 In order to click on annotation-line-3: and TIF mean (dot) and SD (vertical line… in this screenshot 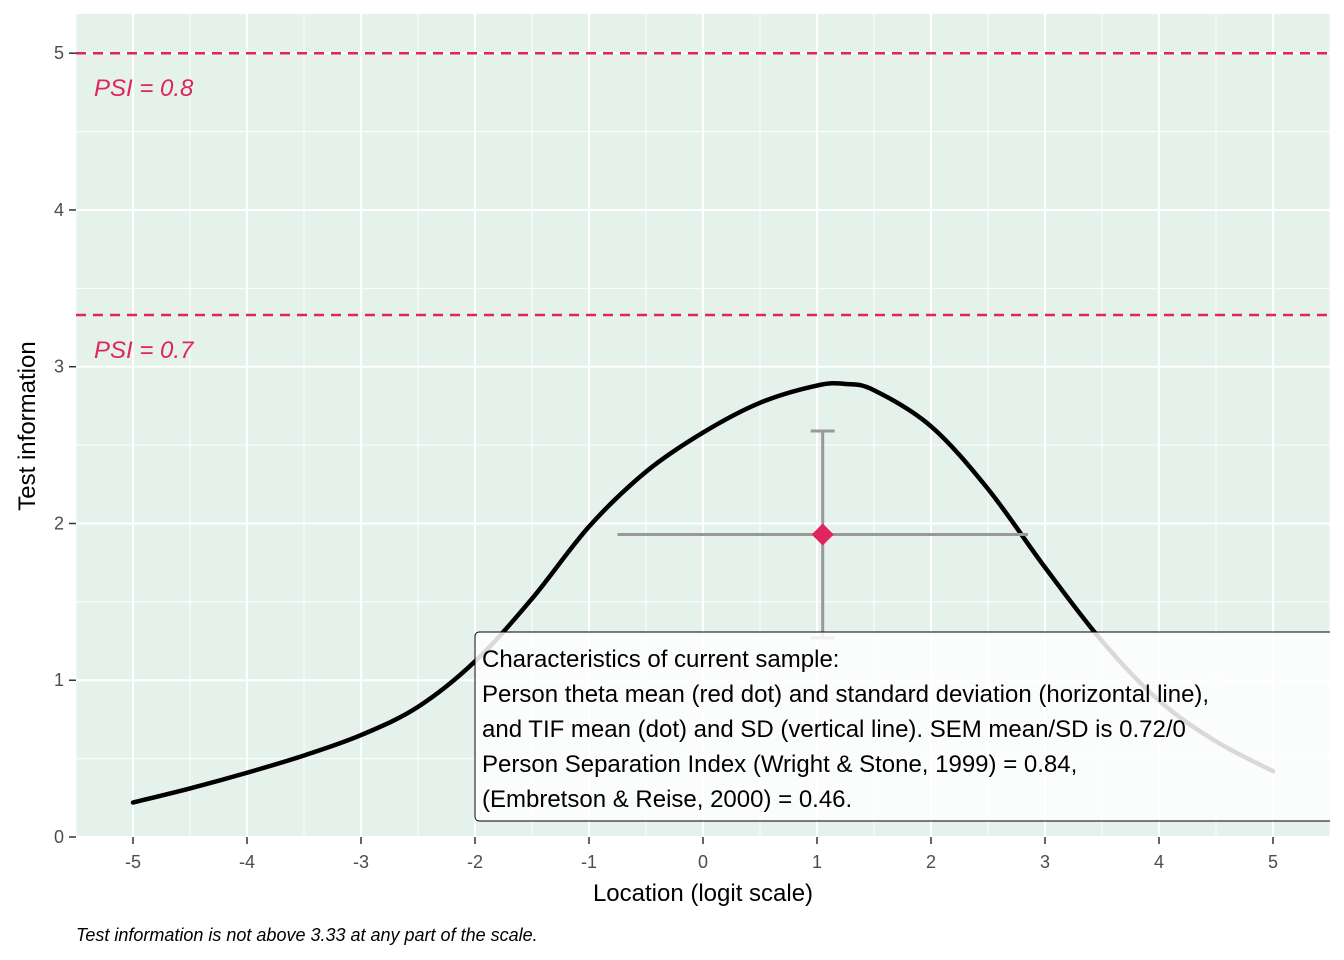, I will do `click(834, 729)`.